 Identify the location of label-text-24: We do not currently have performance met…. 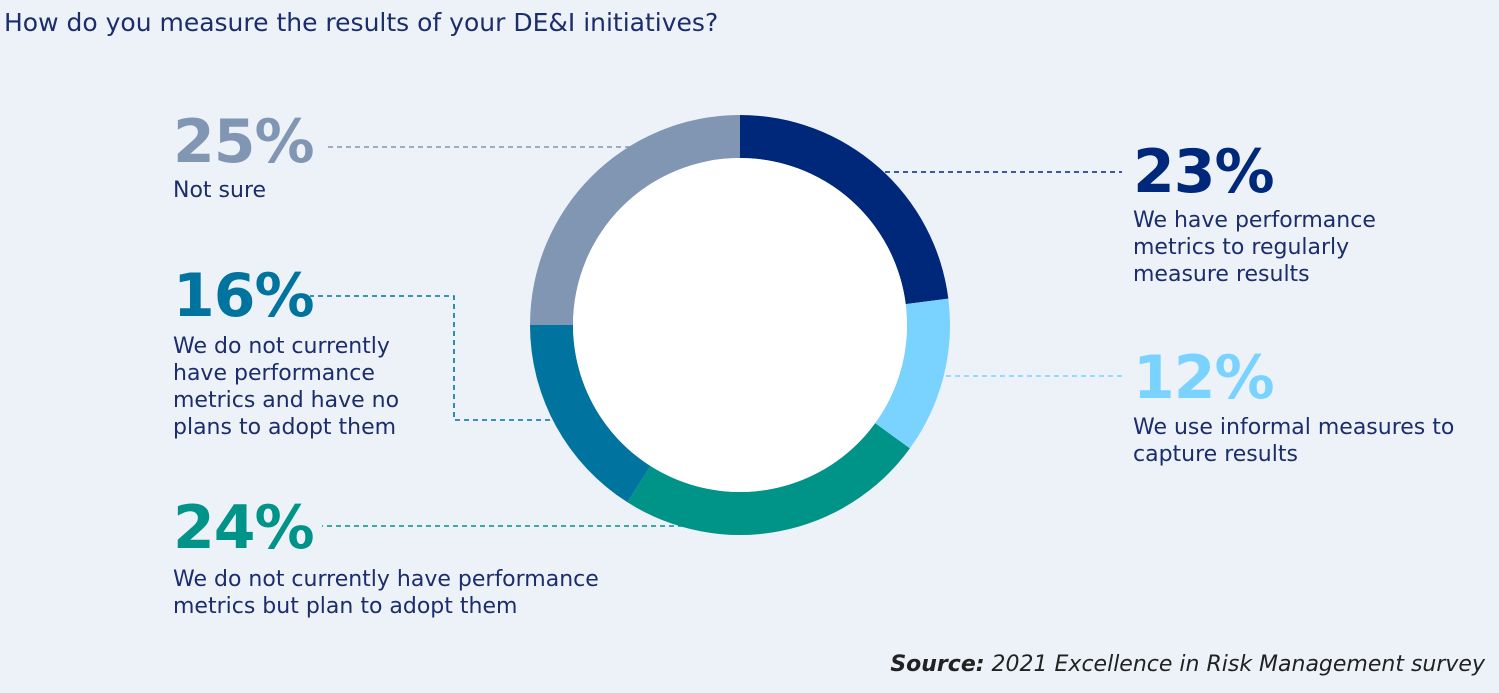
(386, 593).